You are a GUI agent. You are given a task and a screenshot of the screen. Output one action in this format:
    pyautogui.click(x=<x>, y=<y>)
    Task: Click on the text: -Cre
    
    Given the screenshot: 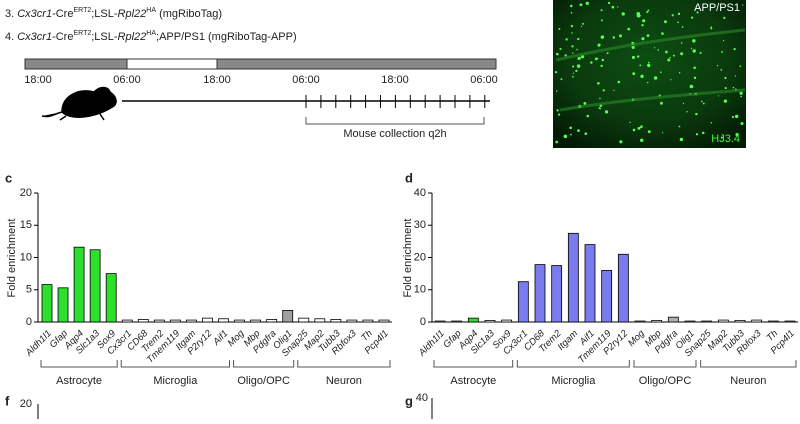 What is the action you would take?
    pyautogui.click(x=62, y=14)
    